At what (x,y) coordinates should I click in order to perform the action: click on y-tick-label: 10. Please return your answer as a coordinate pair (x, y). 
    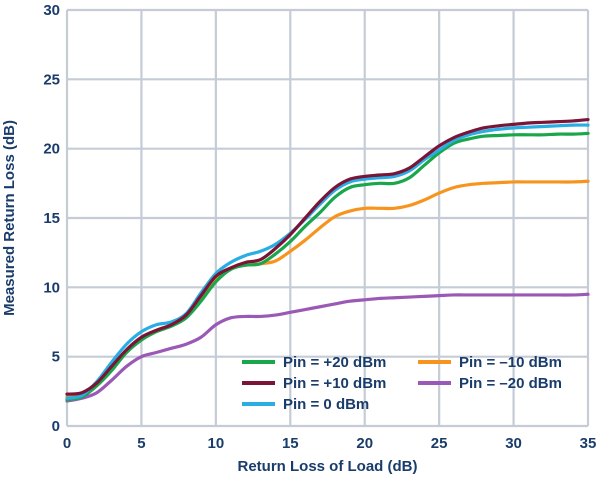
    Looking at the image, I should click on (51, 287).